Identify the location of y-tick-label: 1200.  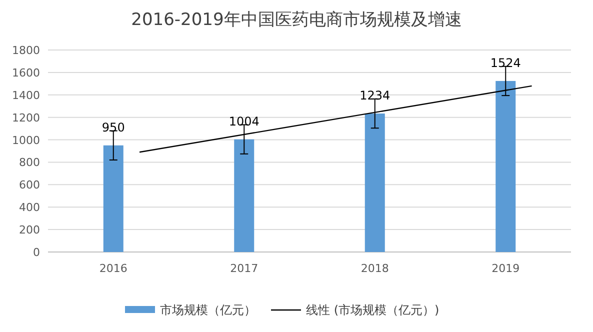
(26, 117).